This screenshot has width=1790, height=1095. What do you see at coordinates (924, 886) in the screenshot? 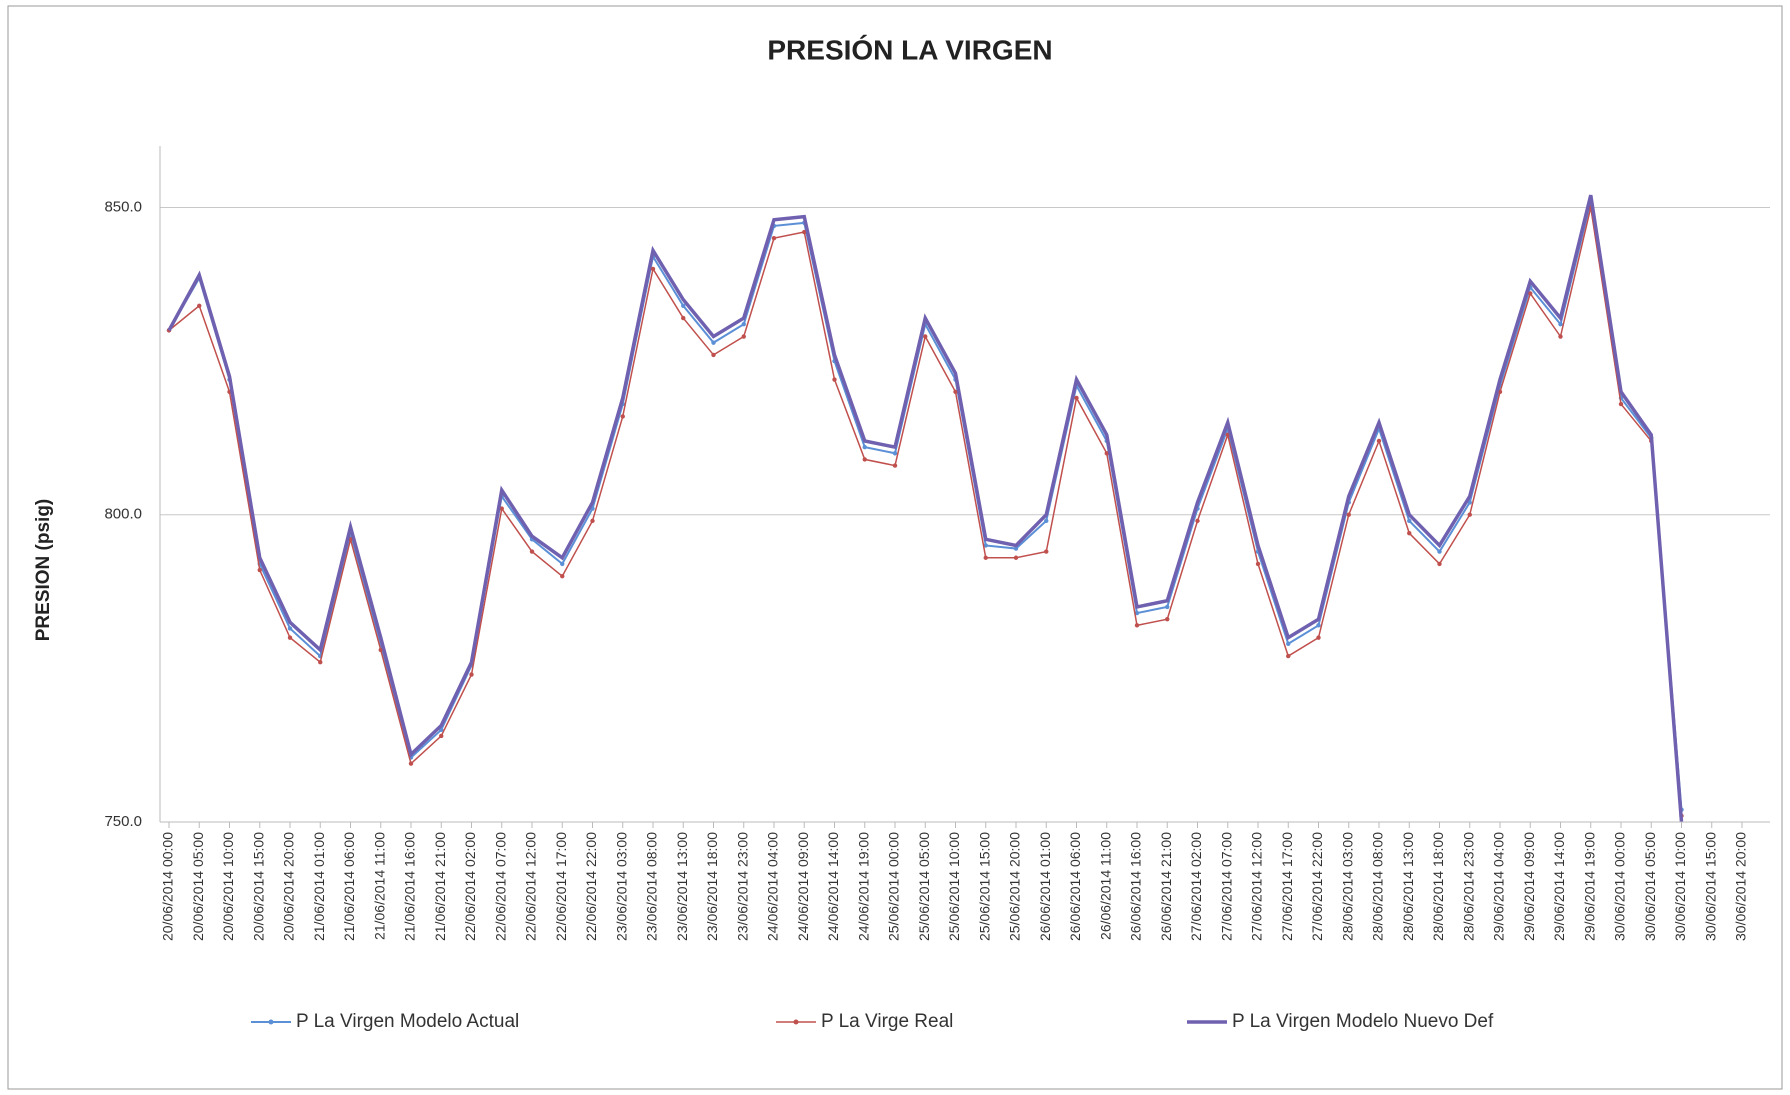
I see `x-tick-label: 25/06/2014 05:00` at bounding box center [924, 886].